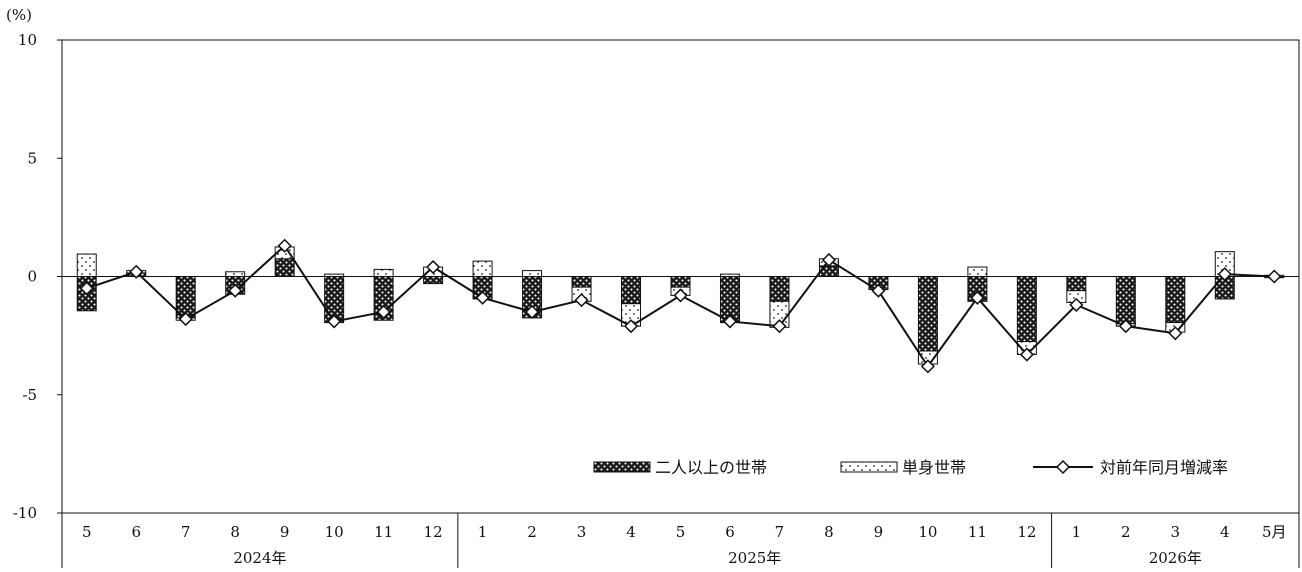 The width and height of the screenshot is (1302, 572). I want to click on legend: 二人以上の世帯 単身世帯 対前年同月増減率, so click(910, 467).